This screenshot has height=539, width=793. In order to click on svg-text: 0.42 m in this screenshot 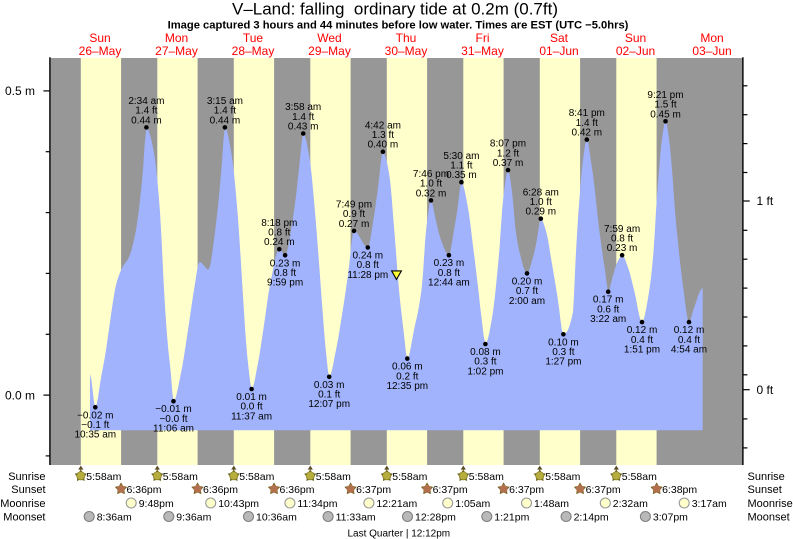, I will do `click(587, 133)`.